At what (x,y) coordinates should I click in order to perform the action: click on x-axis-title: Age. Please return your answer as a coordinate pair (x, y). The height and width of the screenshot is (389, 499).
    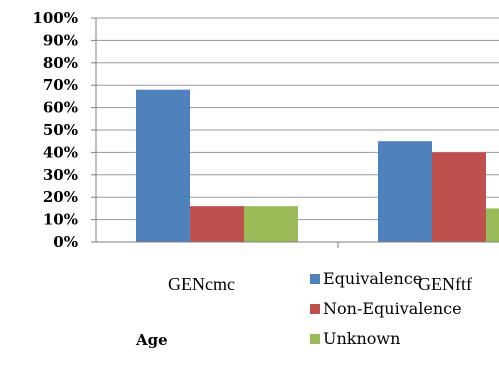
    Looking at the image, I should click on (151, 340).